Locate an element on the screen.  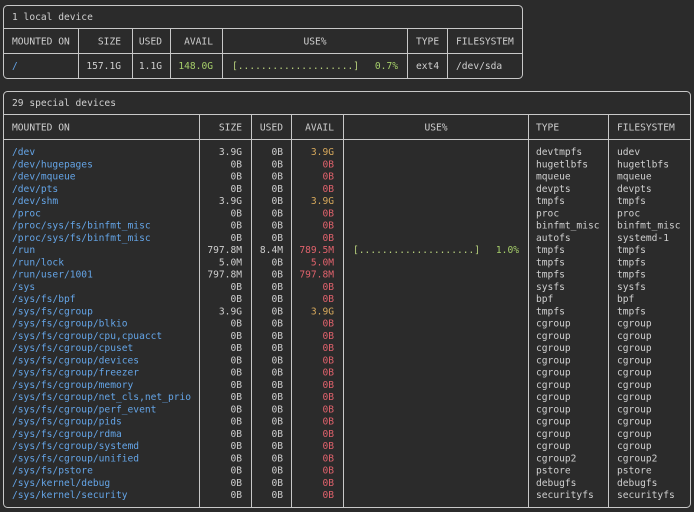
cell-mount: /proc is located at coordinates (26, 213).